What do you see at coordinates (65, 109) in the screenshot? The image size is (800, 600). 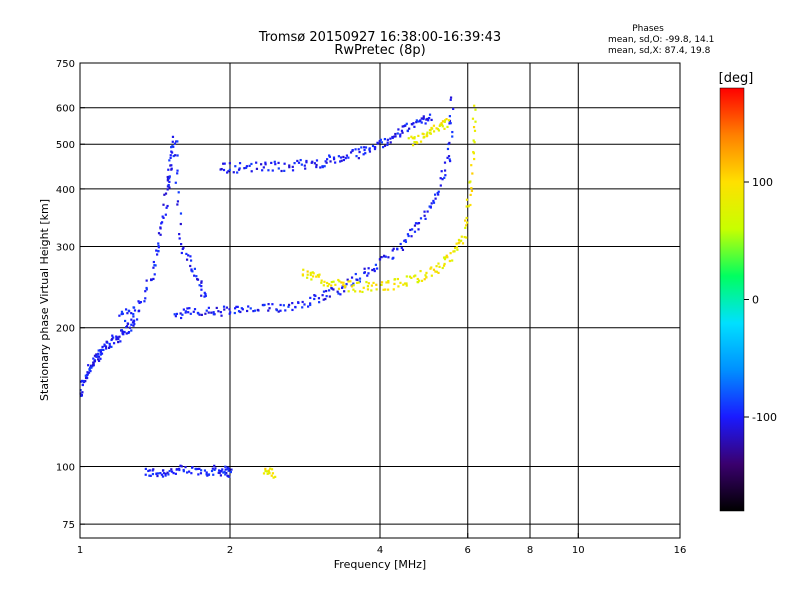 I see `y-tick-label: 600` at bounding box center [65, 109].